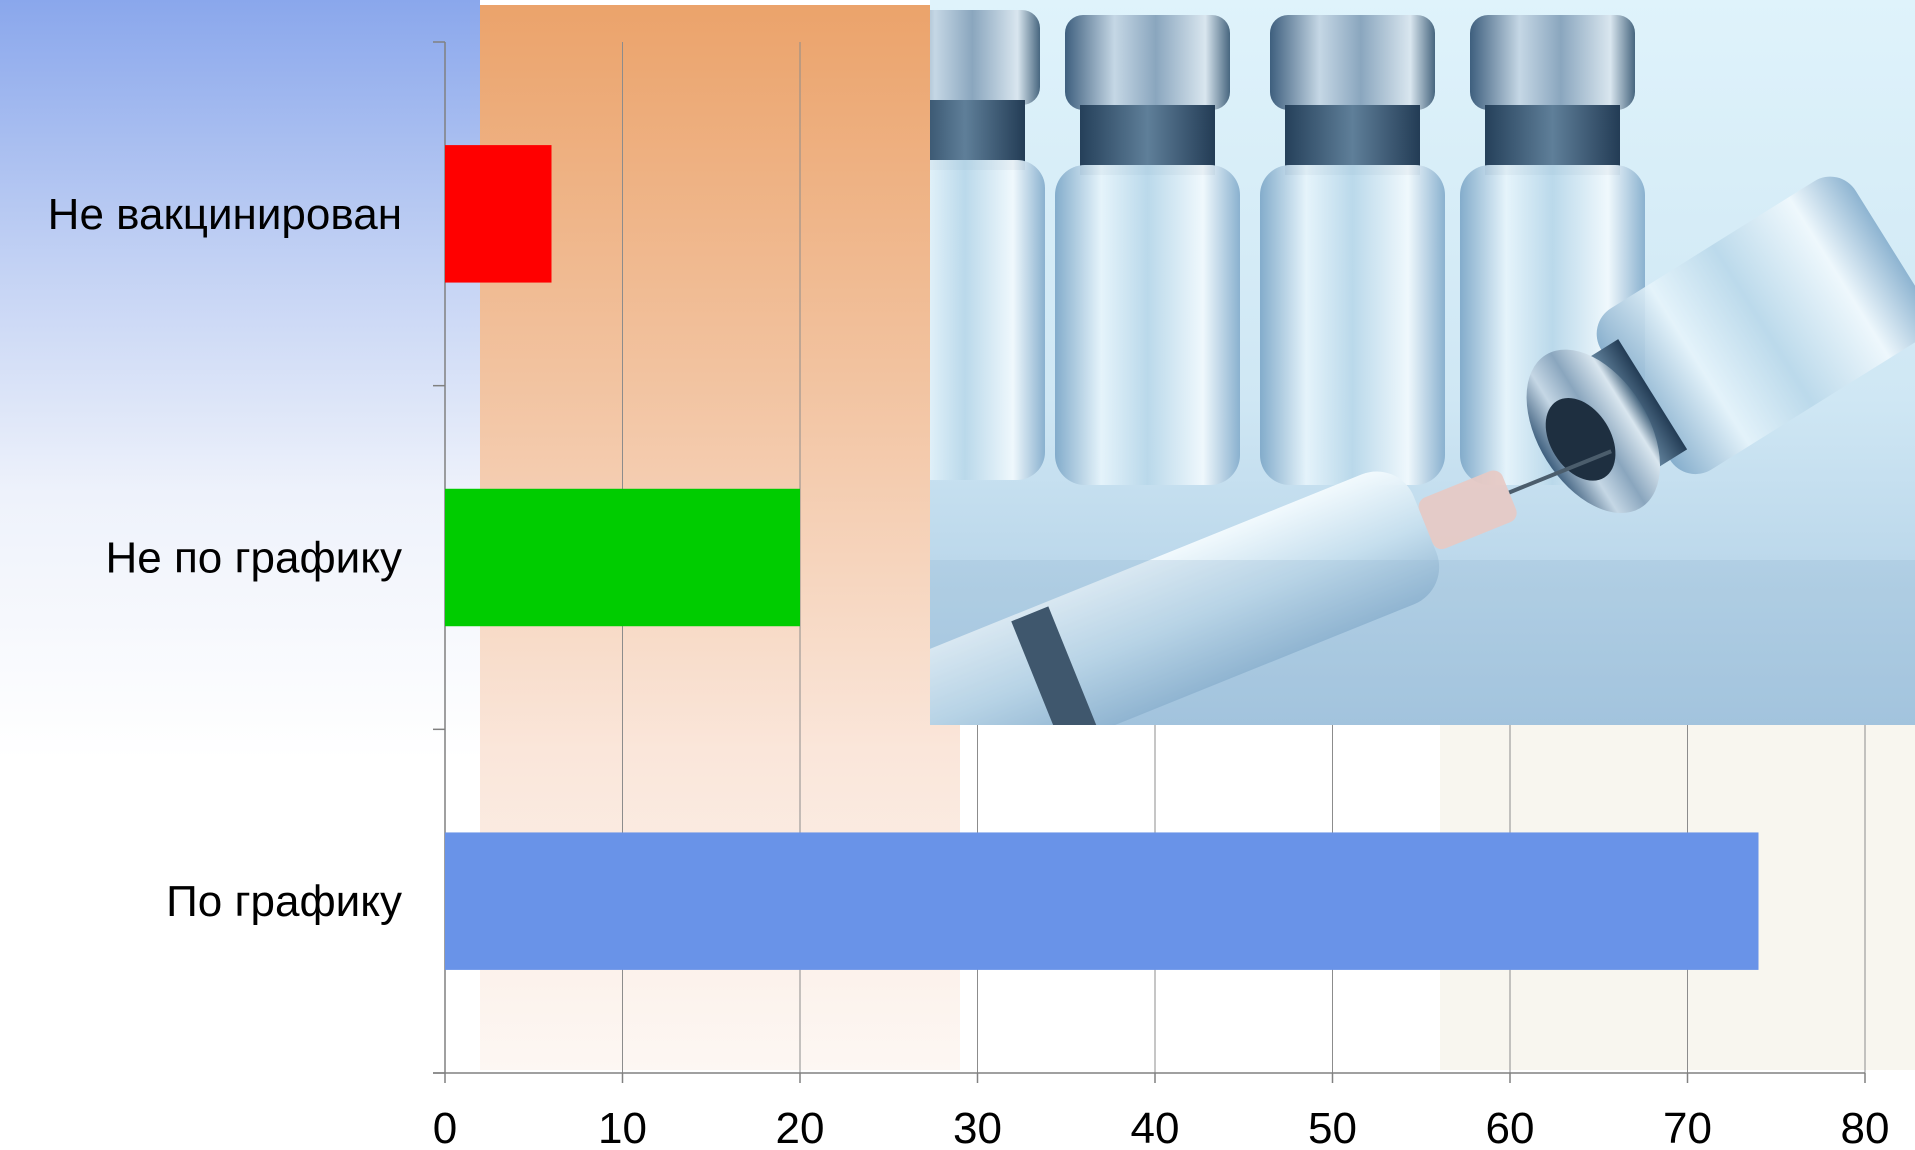 The height and width of the screenshot is (1150, 1915). Describe the element at coordinates (445, 1127) in the screenshot. I see `x-tick-label-0: 0` at that location.